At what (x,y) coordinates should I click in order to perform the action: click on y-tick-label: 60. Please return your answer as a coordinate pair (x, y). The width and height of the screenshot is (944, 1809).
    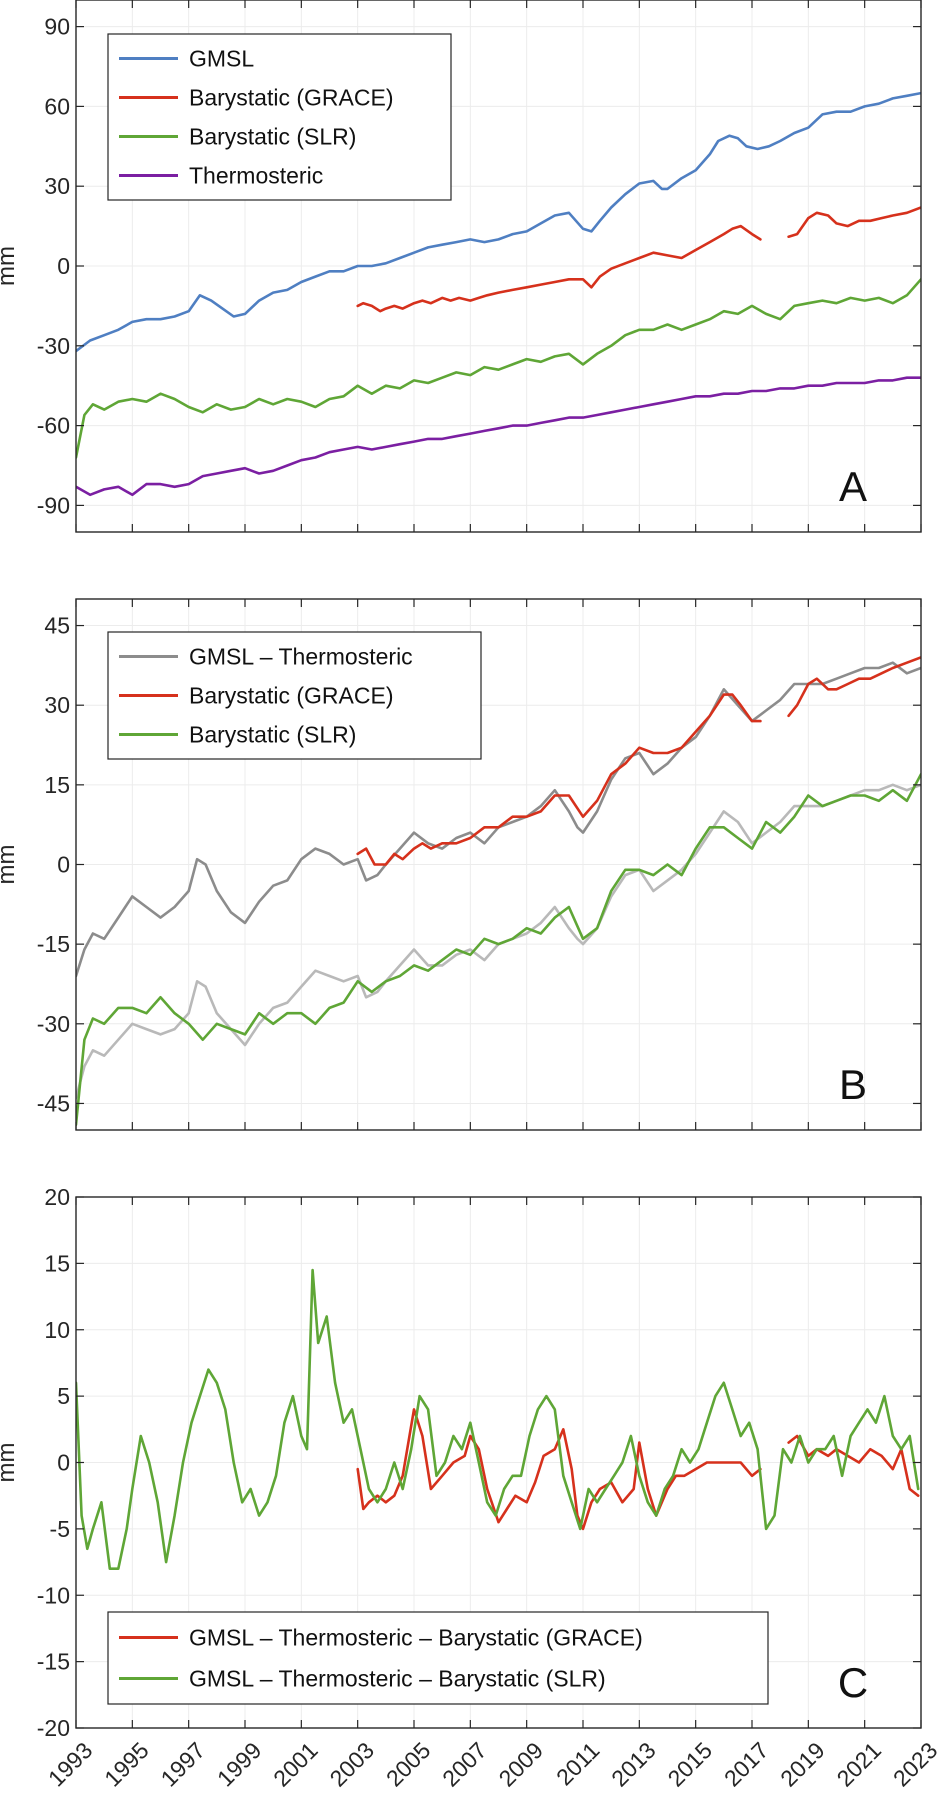
    Looking at the image, I should click on (57, 106).